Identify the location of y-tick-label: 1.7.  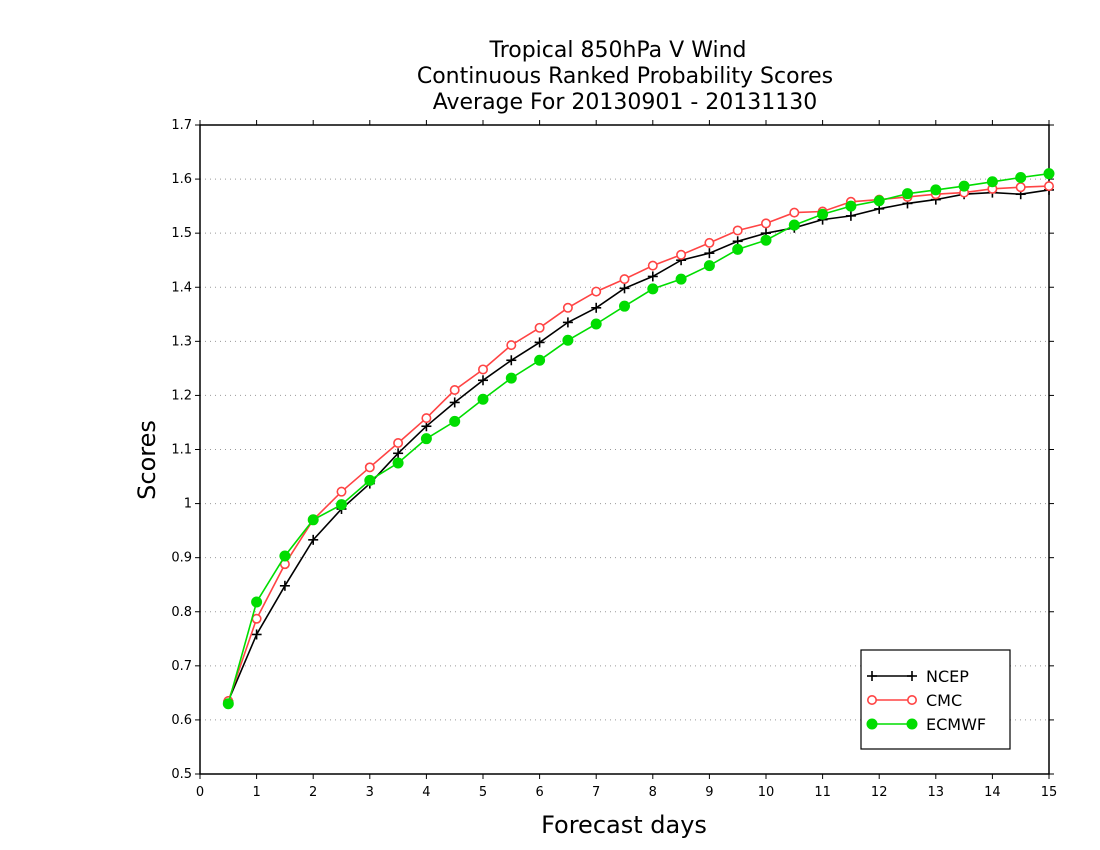
(181, 125).